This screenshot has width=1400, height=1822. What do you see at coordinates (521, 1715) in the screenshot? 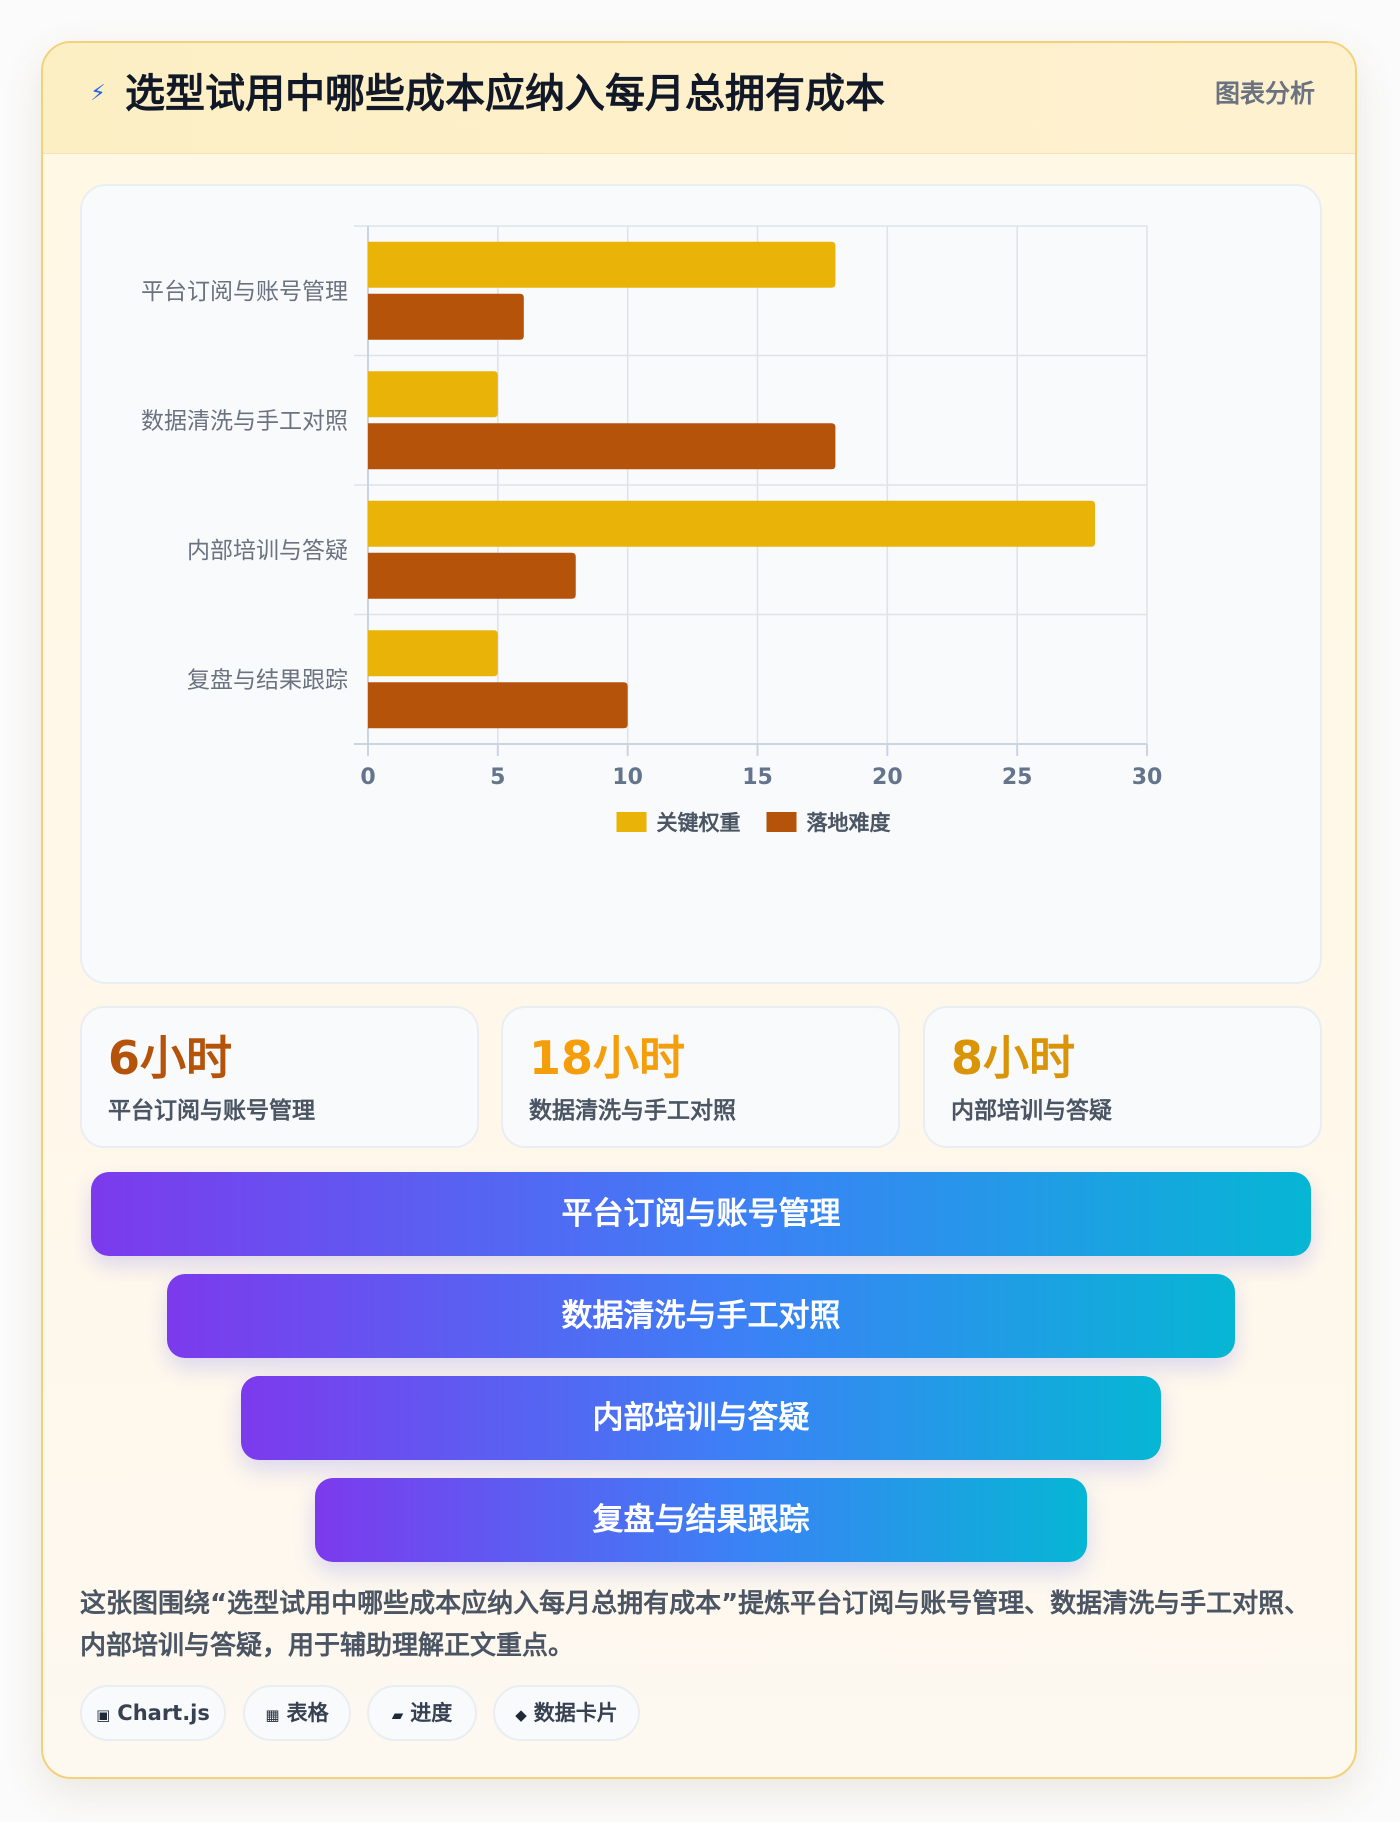
I see `data-card-icon: ◆` at bounding box center [521, 1715].